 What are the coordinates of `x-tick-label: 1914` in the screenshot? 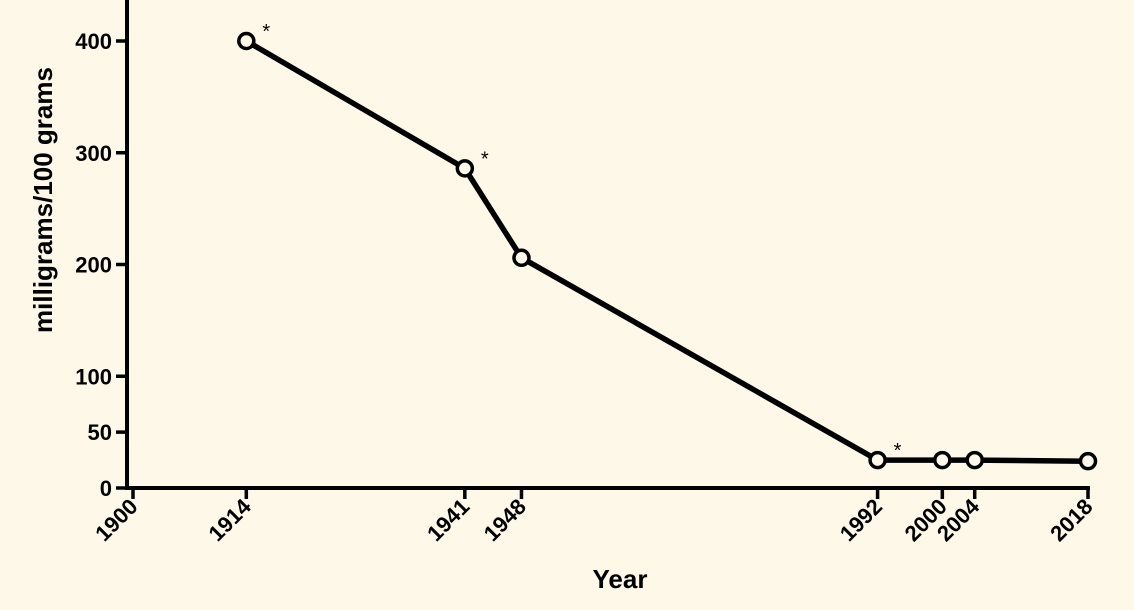 It's located at (230, 519).